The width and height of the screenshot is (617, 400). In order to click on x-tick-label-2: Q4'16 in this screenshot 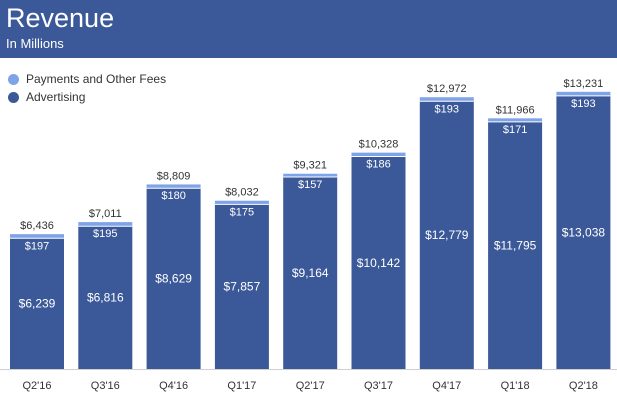, I will do `click(173, 386)`.